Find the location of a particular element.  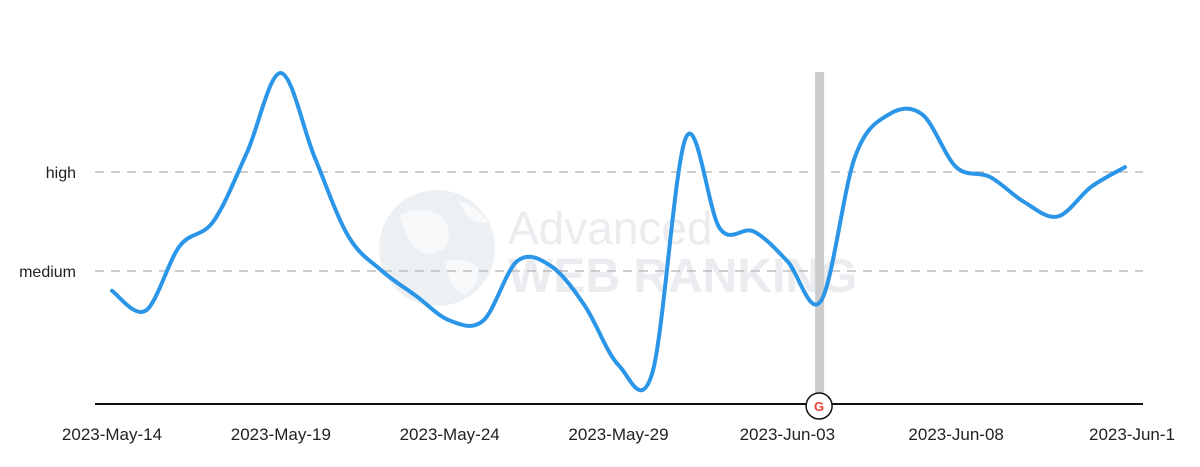

google-g-icon: G is located at coordinates (819, 406).